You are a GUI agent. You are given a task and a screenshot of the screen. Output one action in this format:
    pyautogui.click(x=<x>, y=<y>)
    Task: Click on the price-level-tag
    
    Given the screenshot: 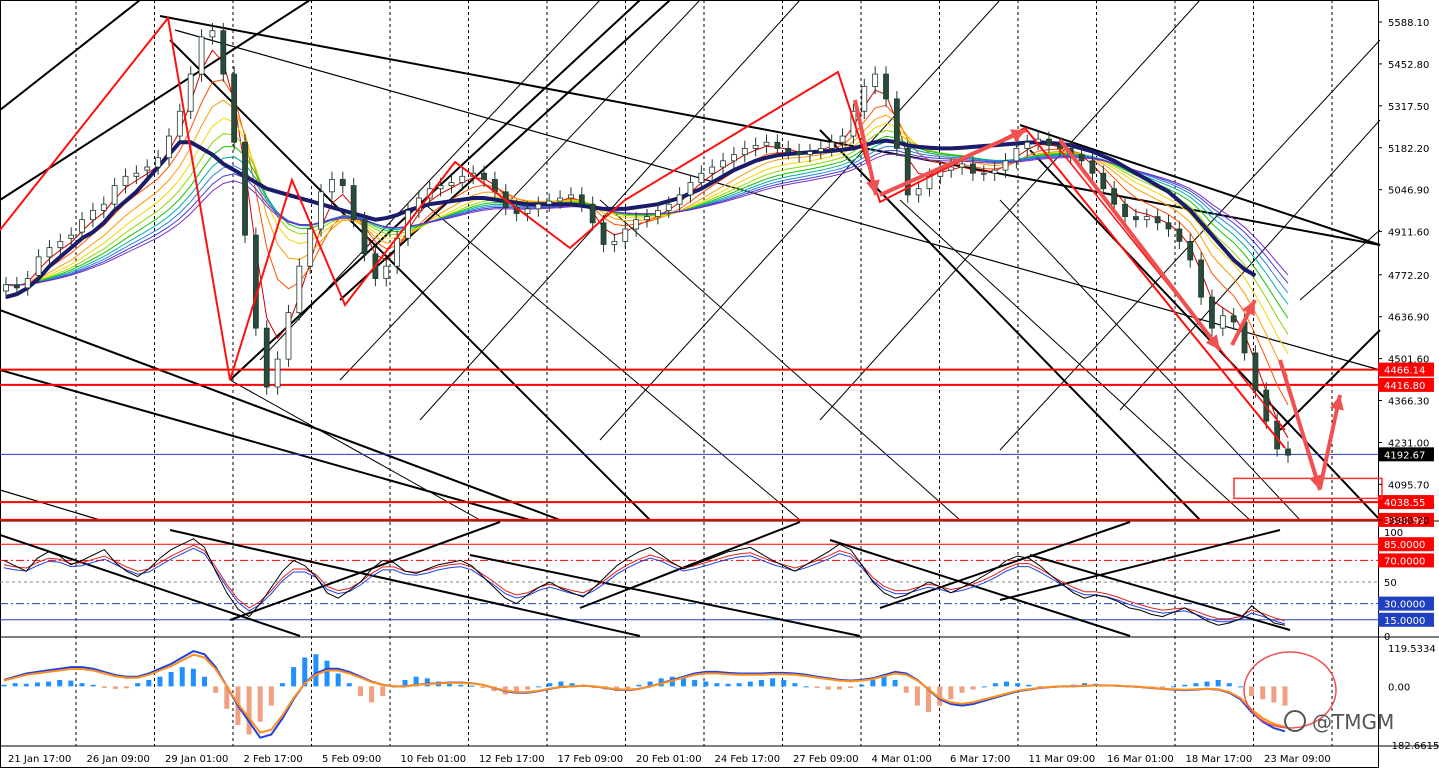 What is the action you would take?
    pyautogui.click(x=1406, y=369)
    